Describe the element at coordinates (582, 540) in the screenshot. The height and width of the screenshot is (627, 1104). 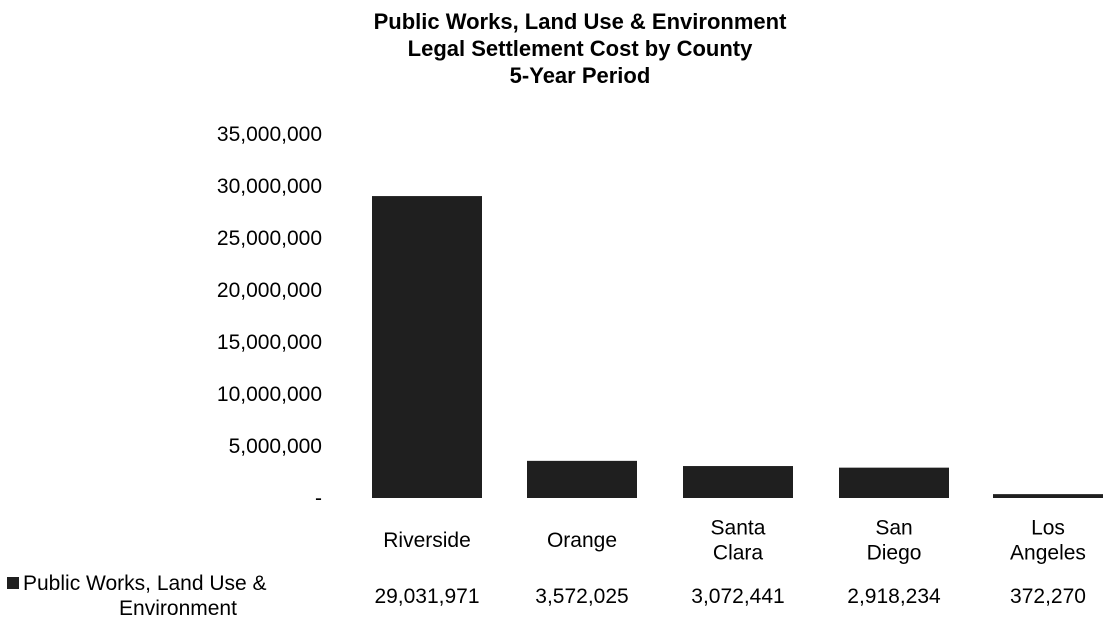
I see `x-tick-label: Orange` at that location.